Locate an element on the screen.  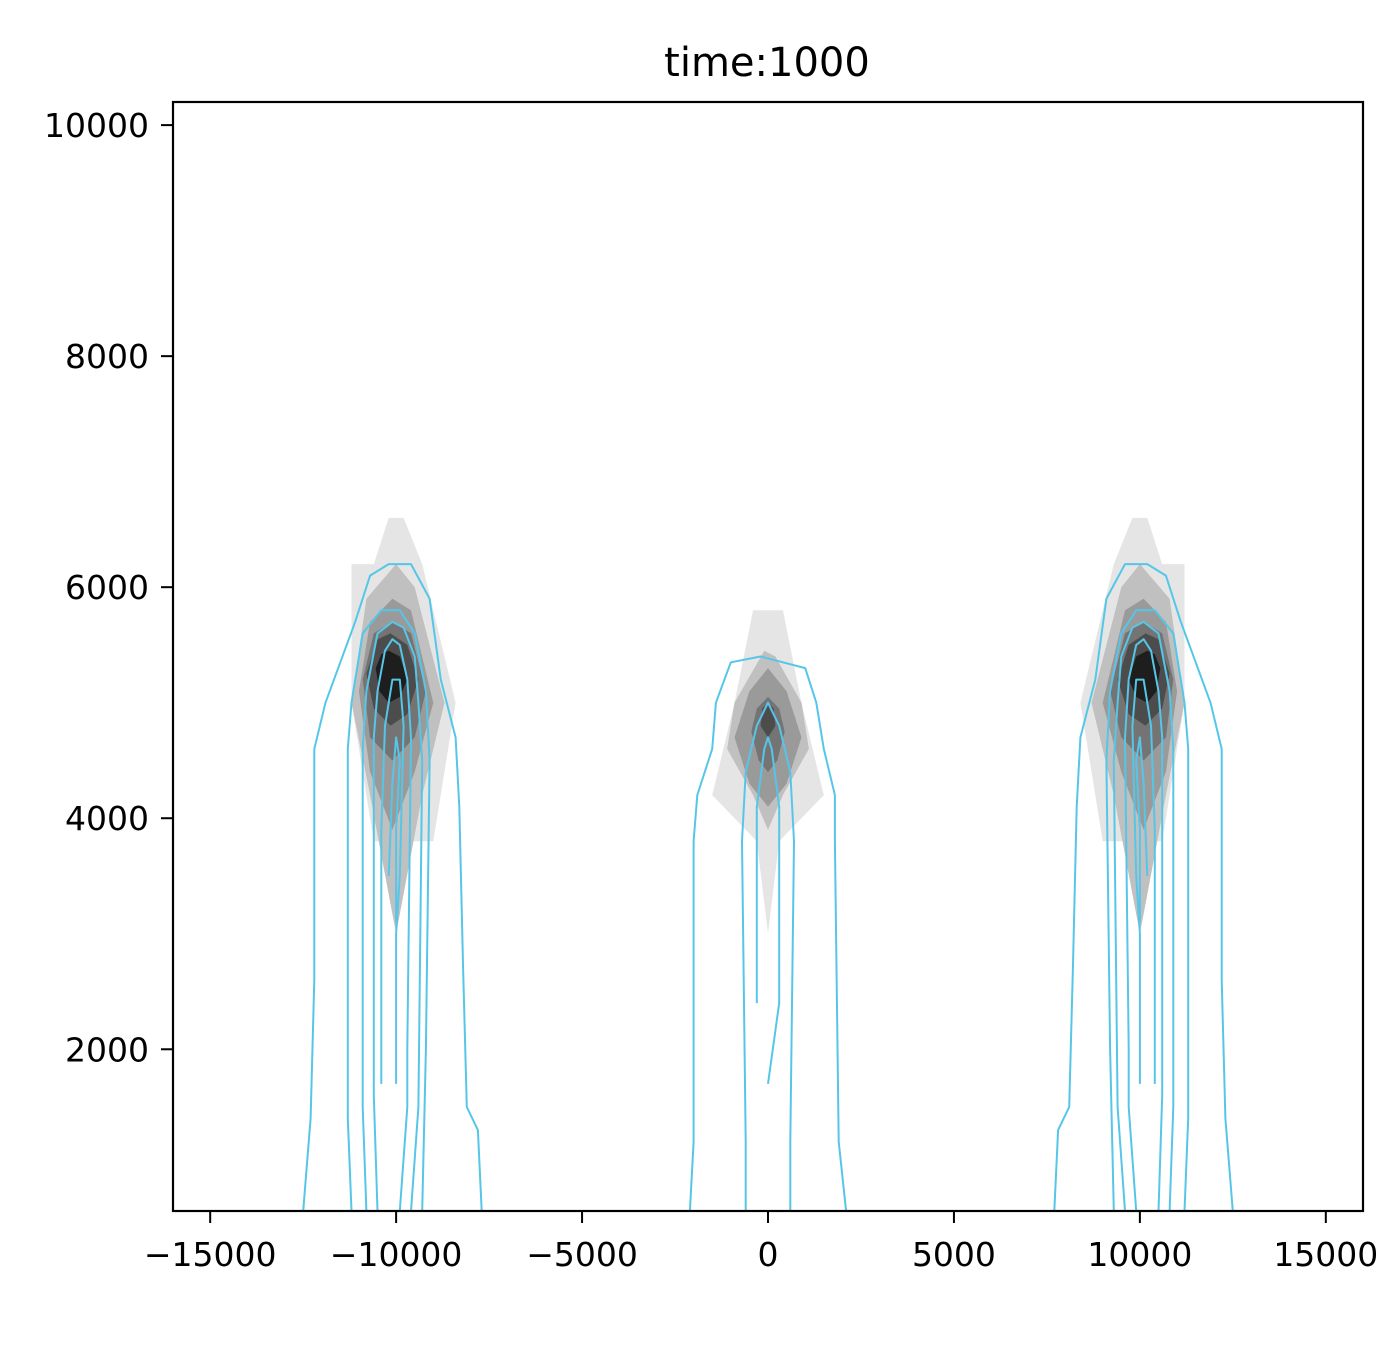
x-tick-label: 10000 is located at coordinates (1139, 1254).